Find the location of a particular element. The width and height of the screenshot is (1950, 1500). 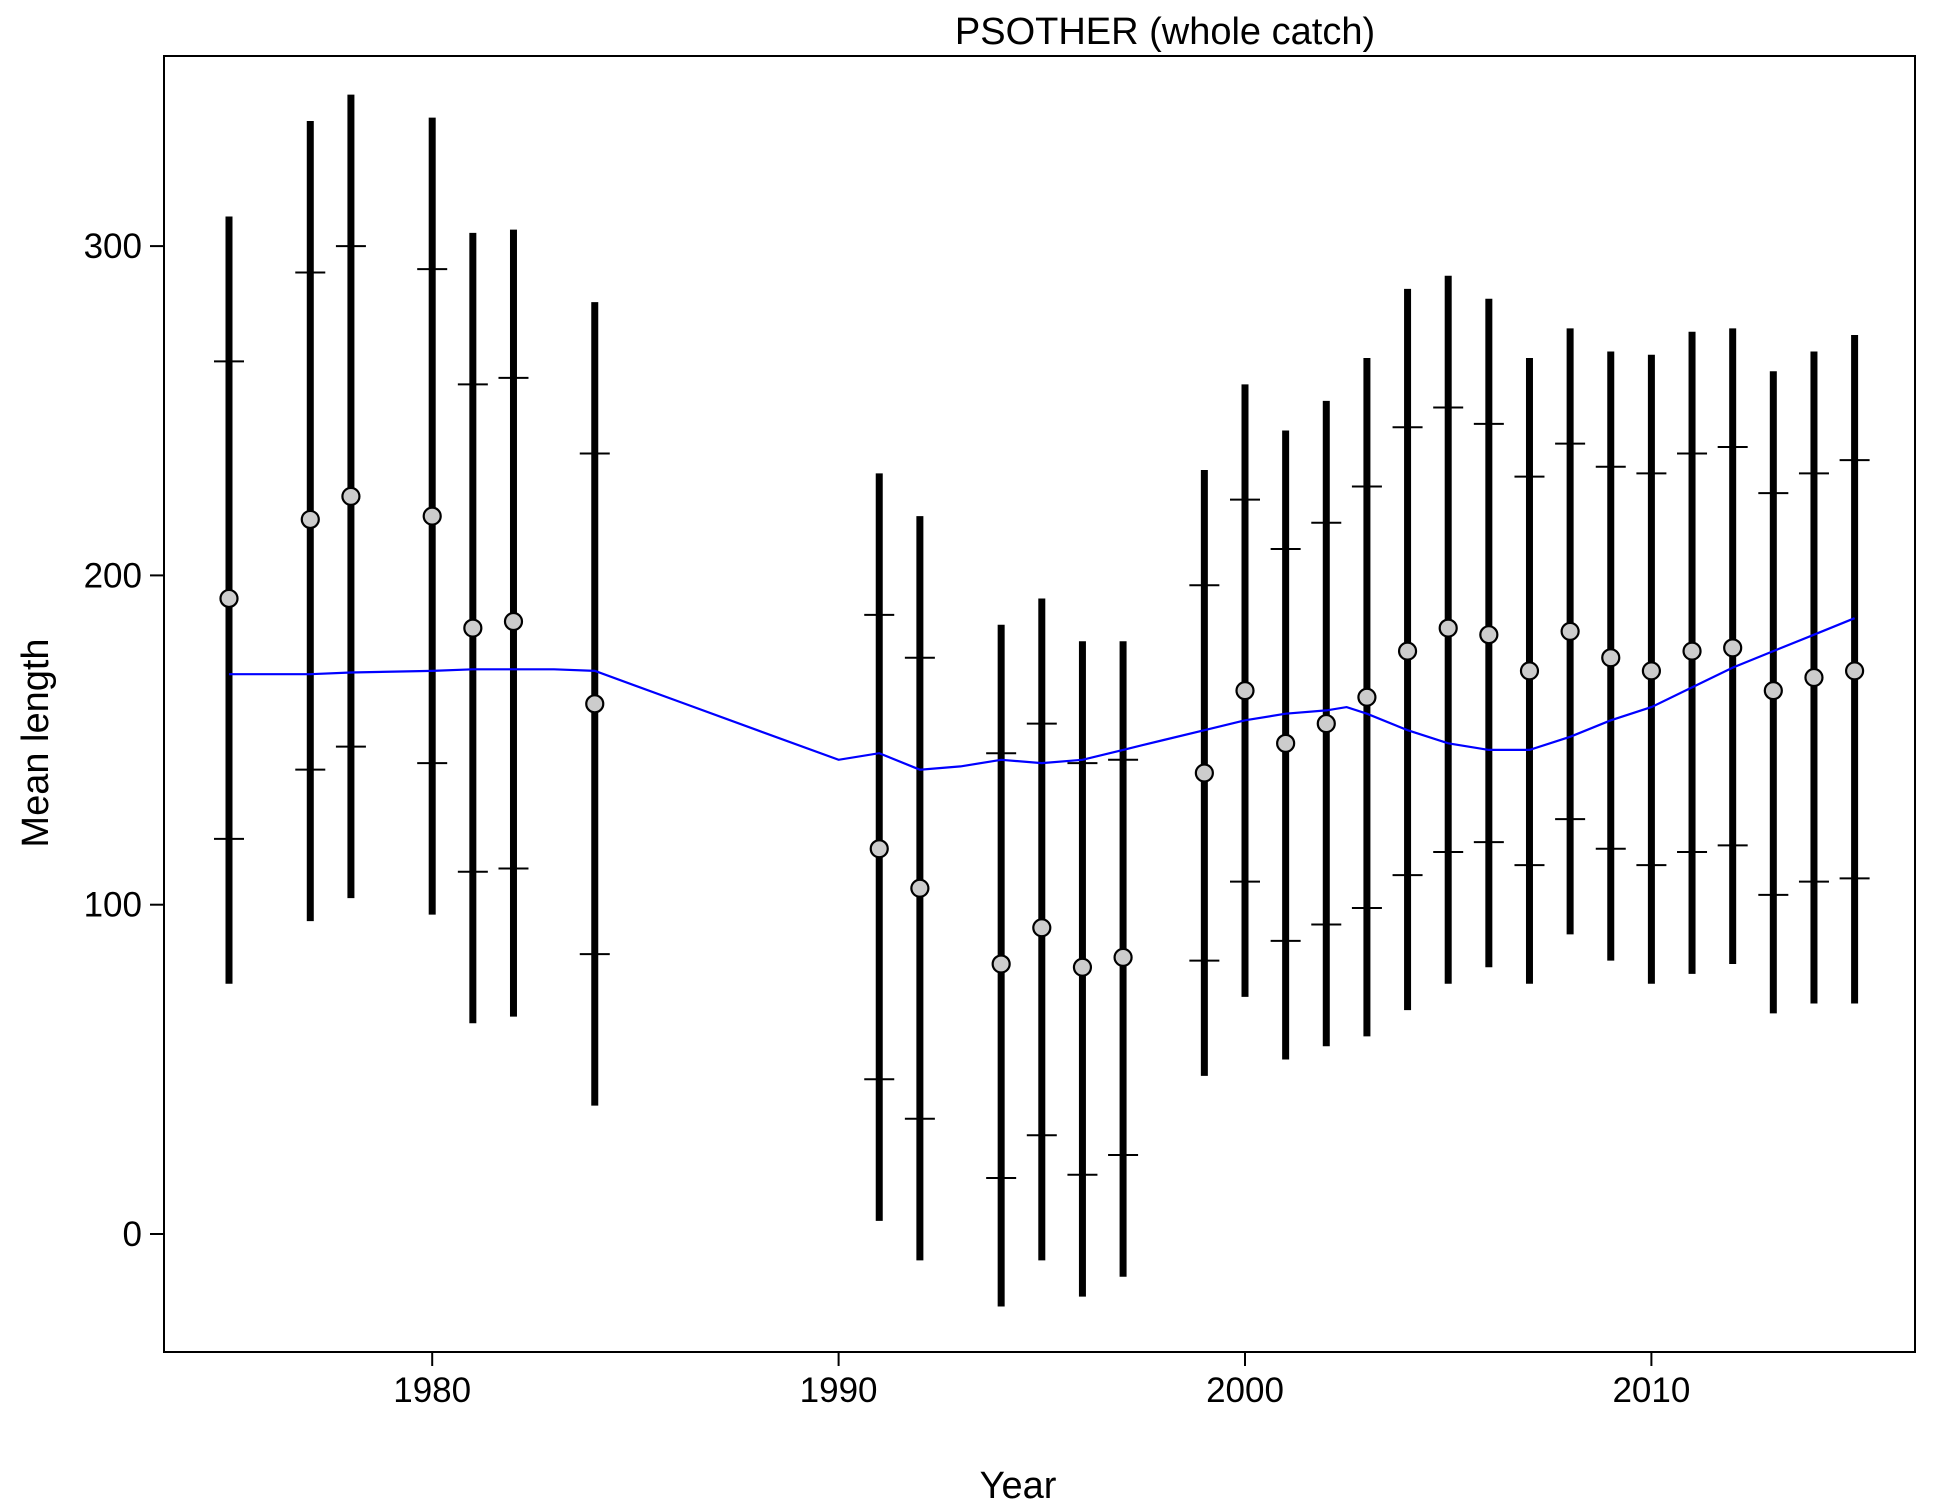

mean-point-2012 is located at coordinates (1733, 648).